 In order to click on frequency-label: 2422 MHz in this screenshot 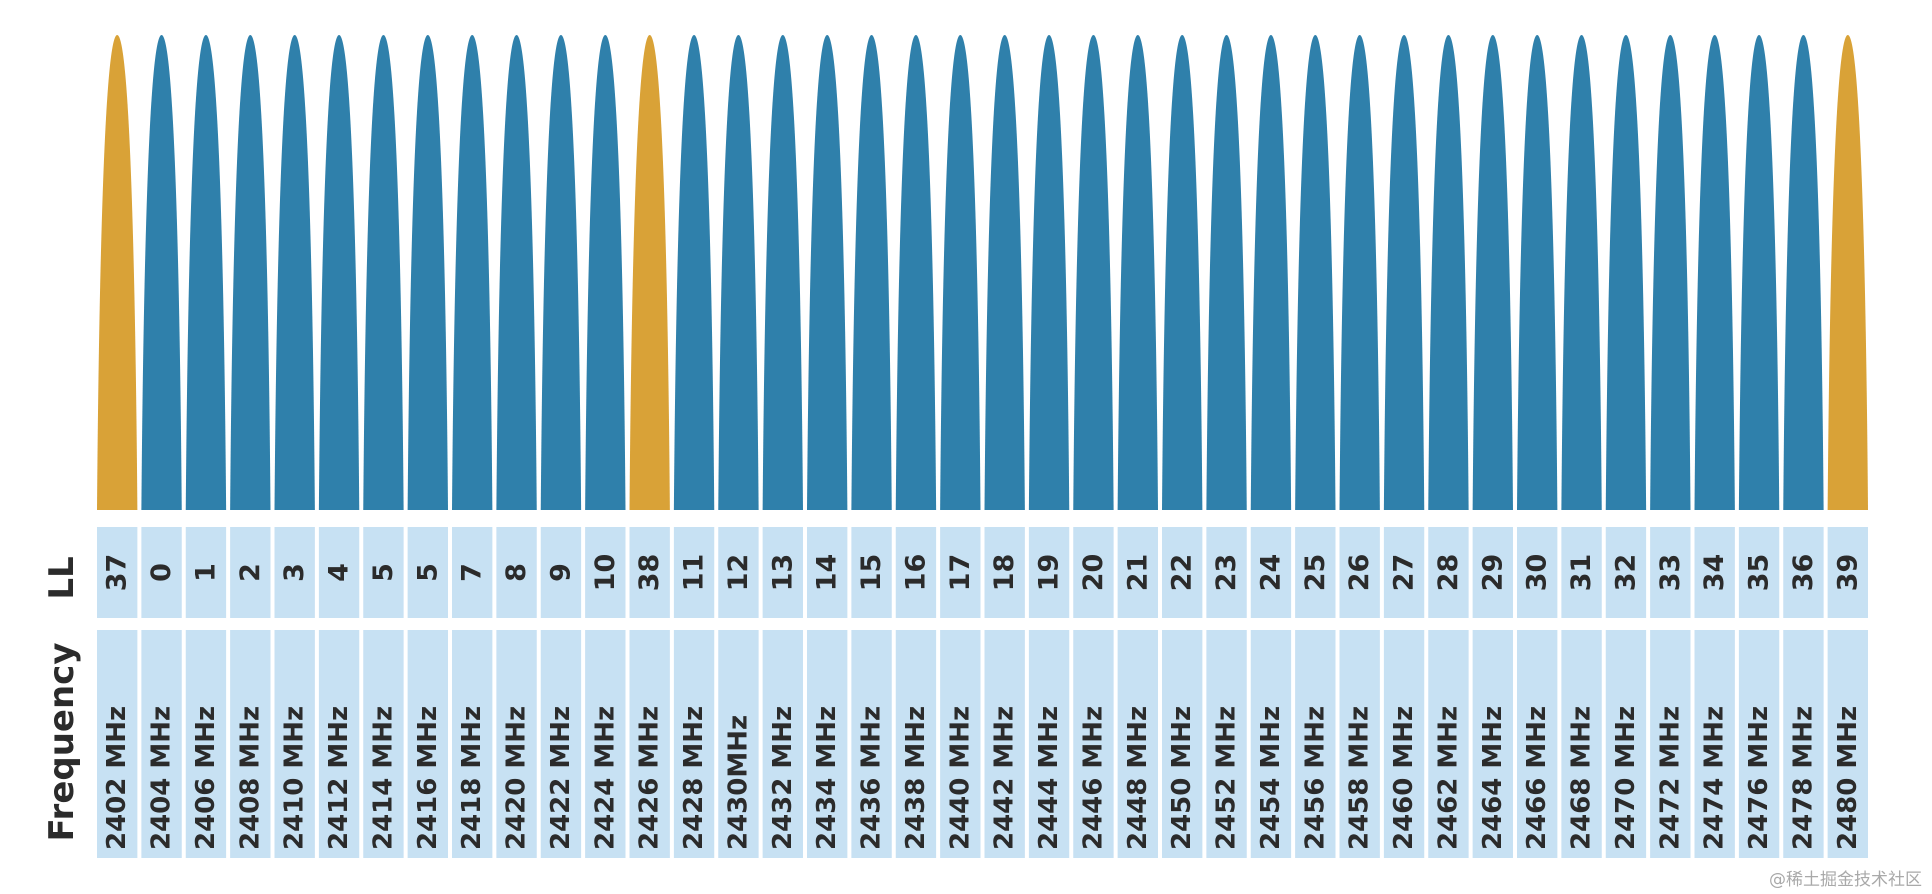, I will do `click(561, 778)`.